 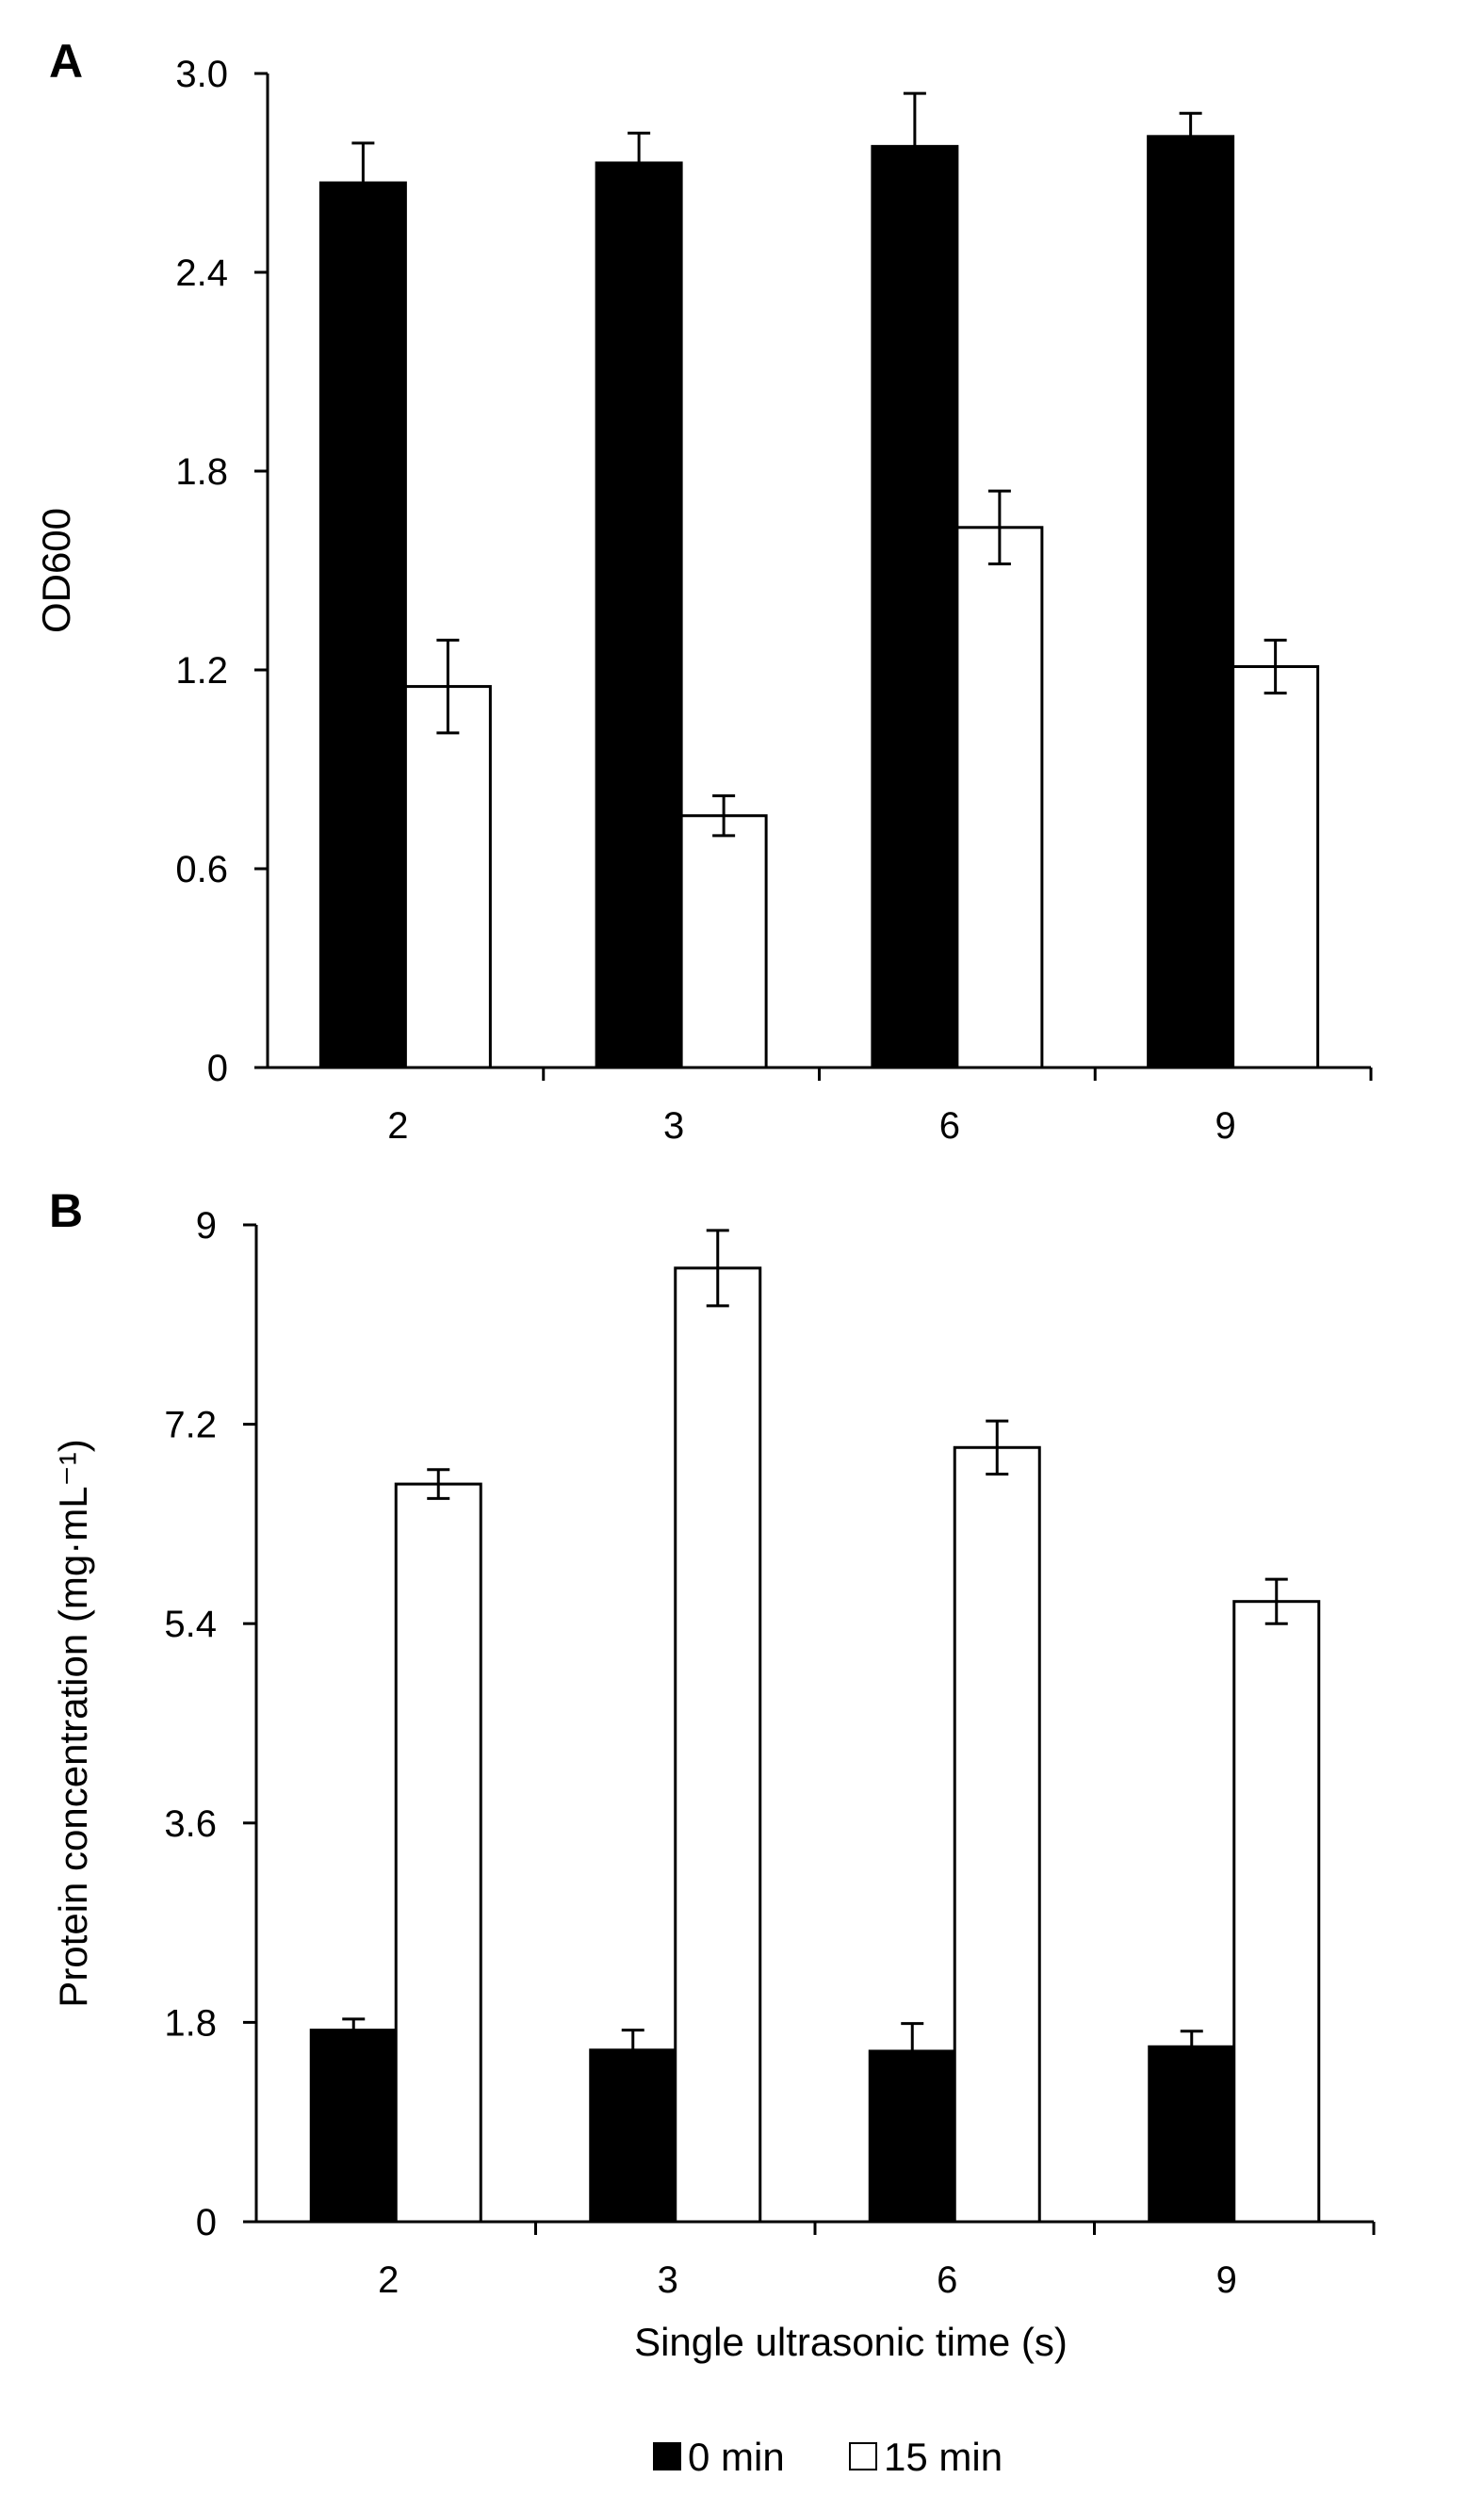 What do you see at coordinates (863, 2456) in the screenshot?
I see `legend-swatch-15-min` at bounding box center [863, 2456].